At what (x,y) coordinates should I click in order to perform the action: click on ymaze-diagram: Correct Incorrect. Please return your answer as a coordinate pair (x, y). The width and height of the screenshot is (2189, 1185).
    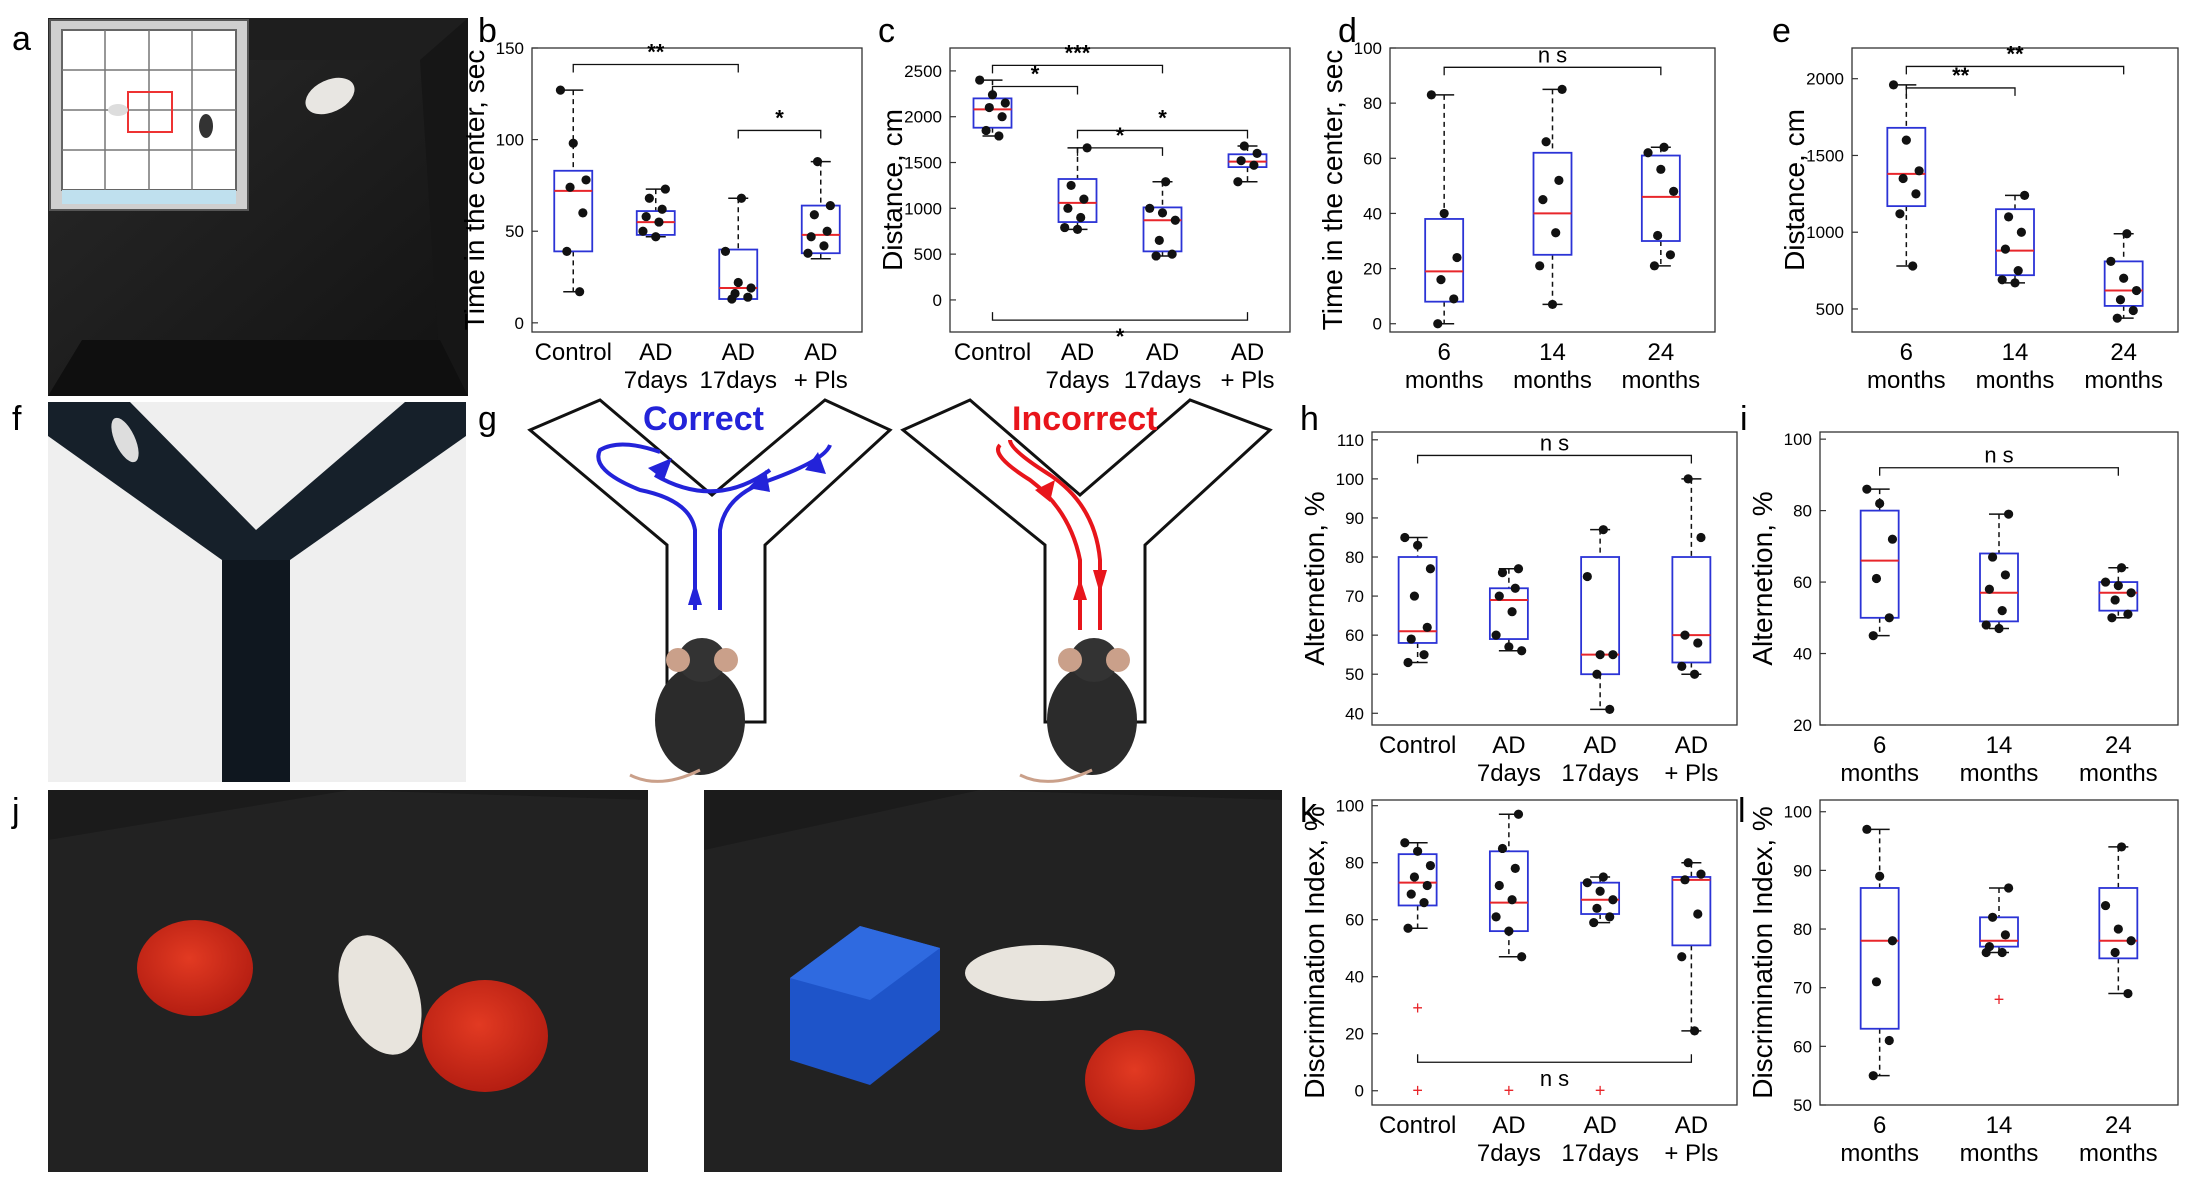
    Looking at the image, I should click on (900, 590).